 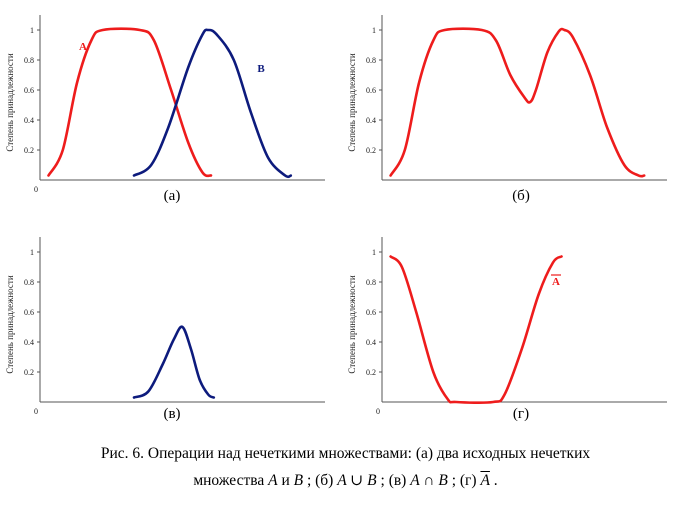 What do you see at coordinates (371, 372) in the screenshot?
I see `y-tick-label-d: 0.2` at bounding box center [371, 372].